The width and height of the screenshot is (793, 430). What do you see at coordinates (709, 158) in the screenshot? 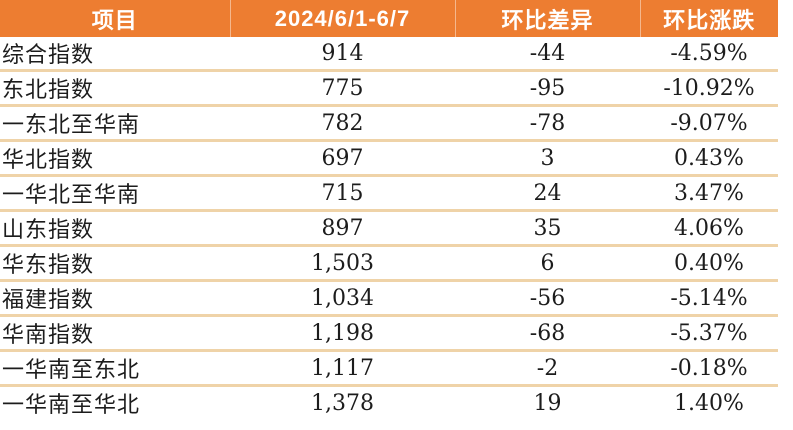
I see `value-cell: 0.43%` at bounding box center [709, 158].